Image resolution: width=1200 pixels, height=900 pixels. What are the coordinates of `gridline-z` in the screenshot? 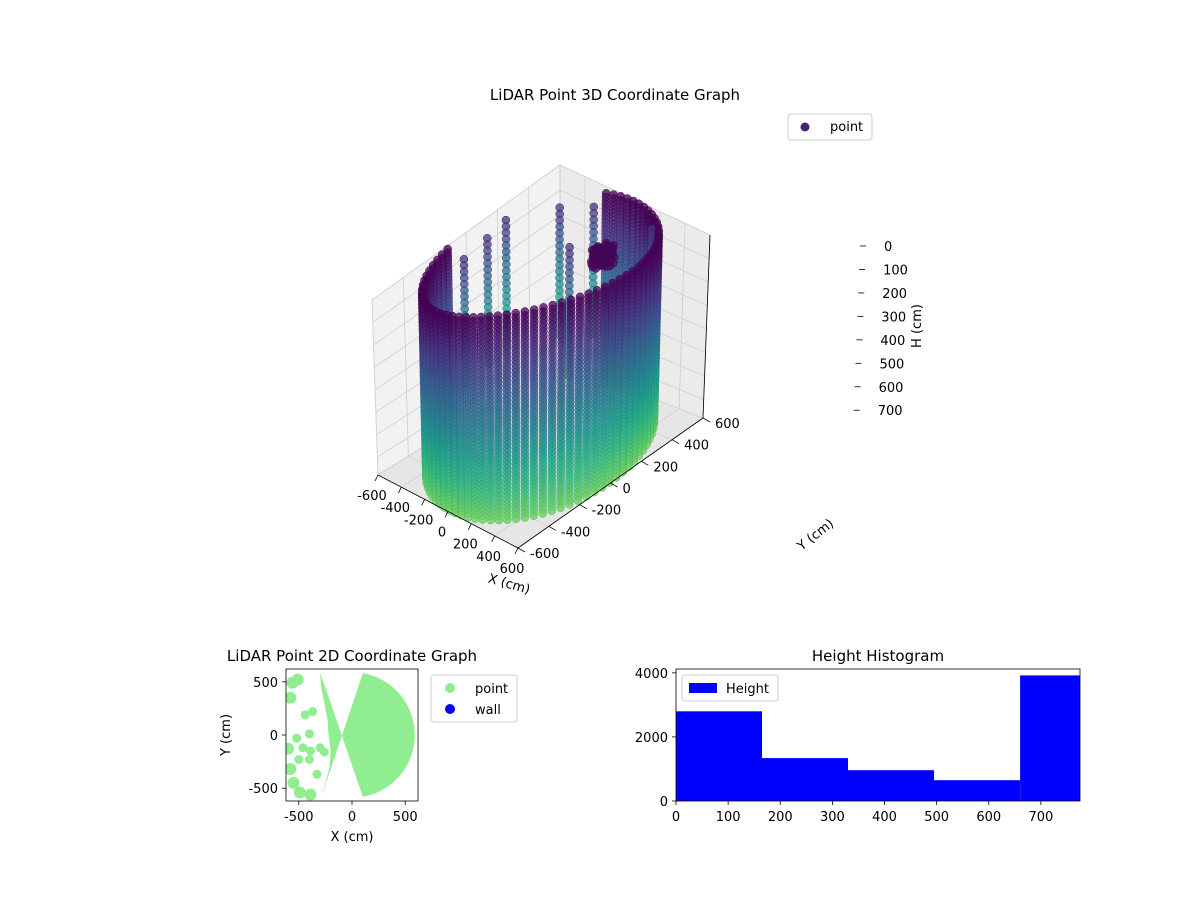 It's located at (541, 232).